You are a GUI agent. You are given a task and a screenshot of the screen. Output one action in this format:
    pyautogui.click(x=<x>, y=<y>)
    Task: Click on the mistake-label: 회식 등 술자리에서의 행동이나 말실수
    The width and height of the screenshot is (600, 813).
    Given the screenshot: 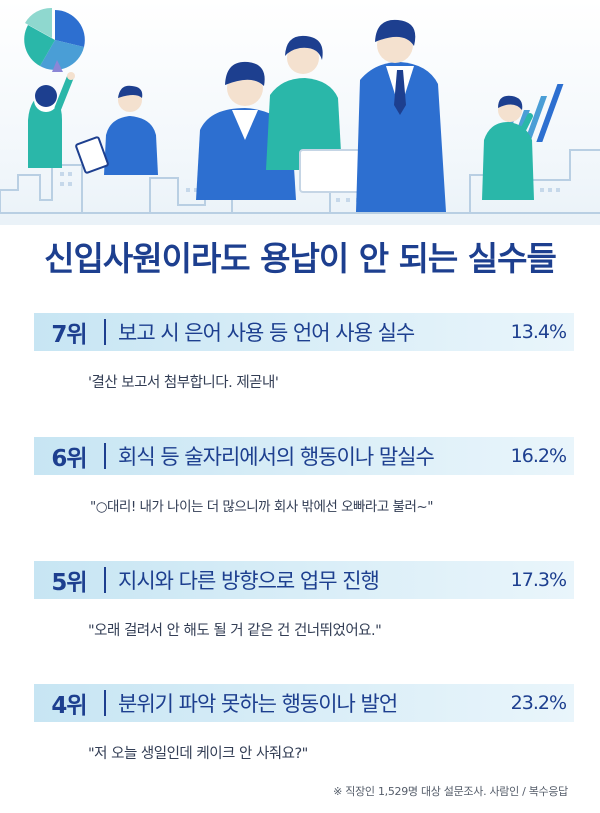 What is the action you would take?
    pyautogui.click(x=276, y=457)
    